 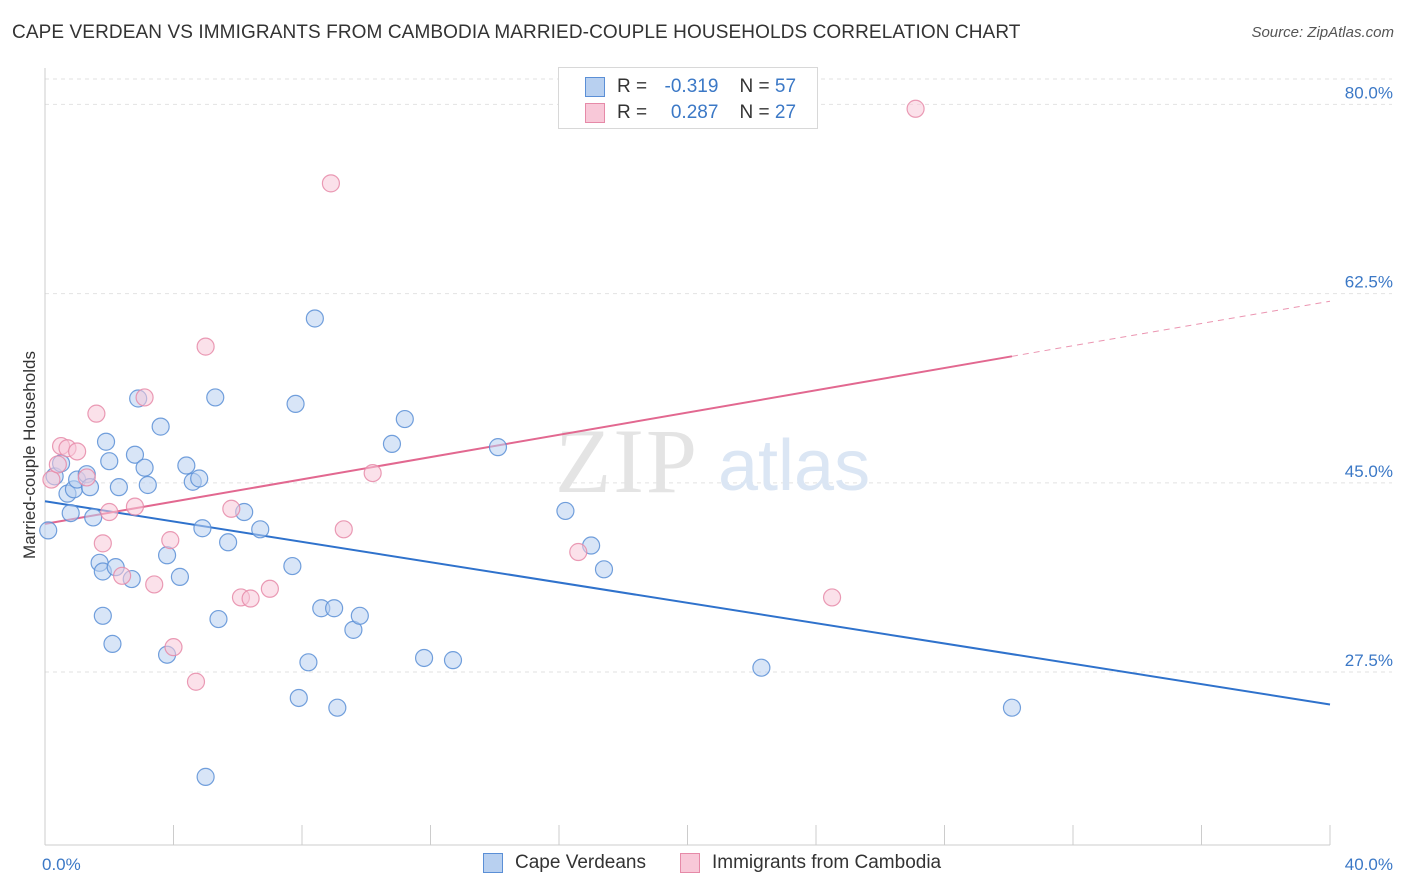 What do you see at coordinates (580, 862) in the screenshot?
I see `legend-series-name: Cape Verdeans` at bounding box center [580, 862].